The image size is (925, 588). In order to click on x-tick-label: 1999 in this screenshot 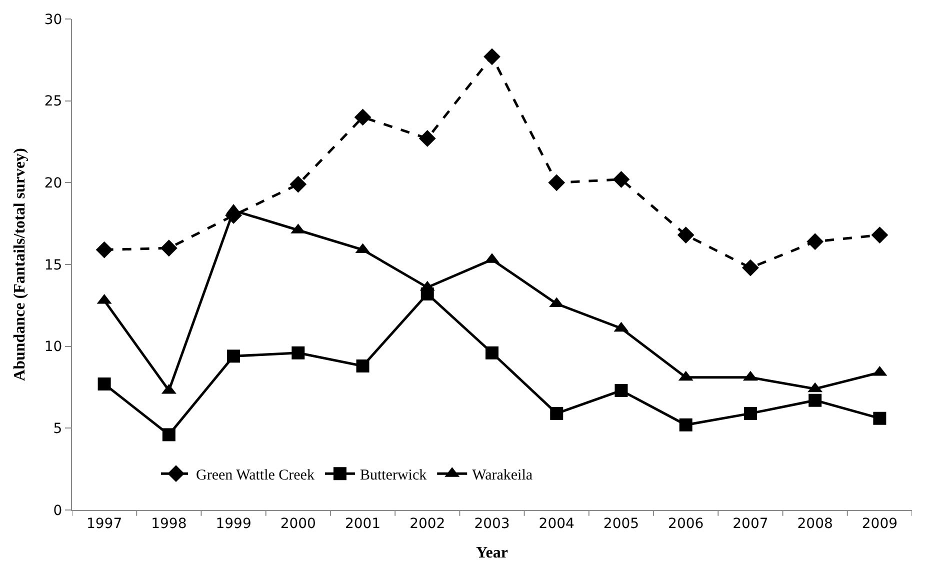, I will do `click(234, 524)`.